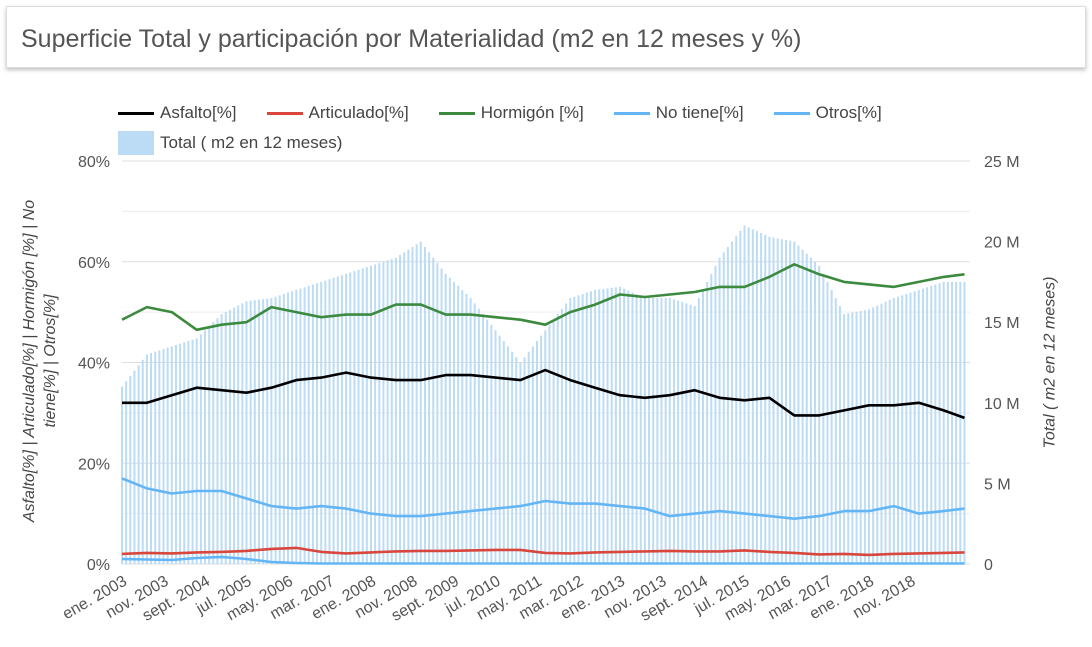  Describe the element at coordinates (302, 598) in the screenshot. I see `x-tick: mar. 2007` at that location.